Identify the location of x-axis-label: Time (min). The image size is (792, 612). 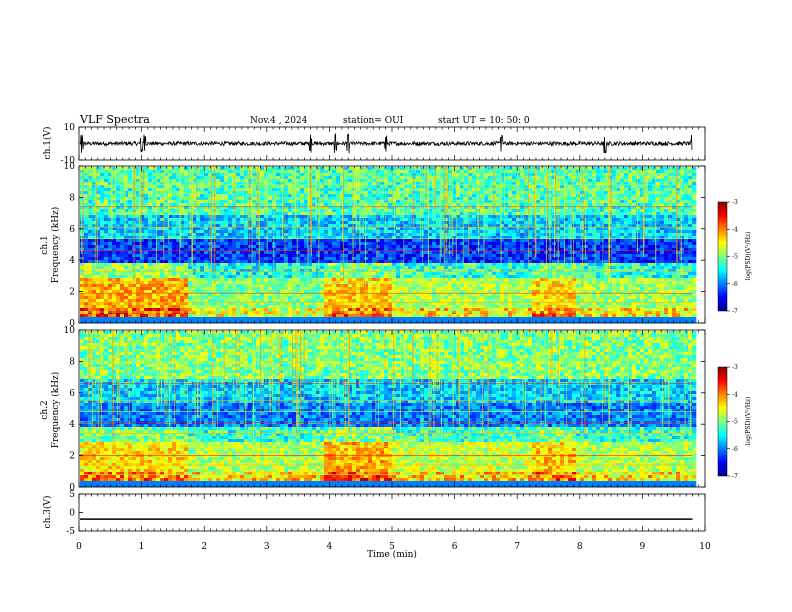
(392, 554).